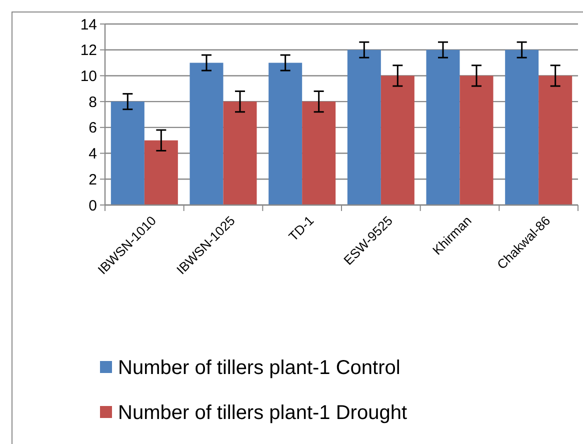  Describe the element at coordinates (88, 76) in the screenshot. I see `y-tick-label: 10` at that location.